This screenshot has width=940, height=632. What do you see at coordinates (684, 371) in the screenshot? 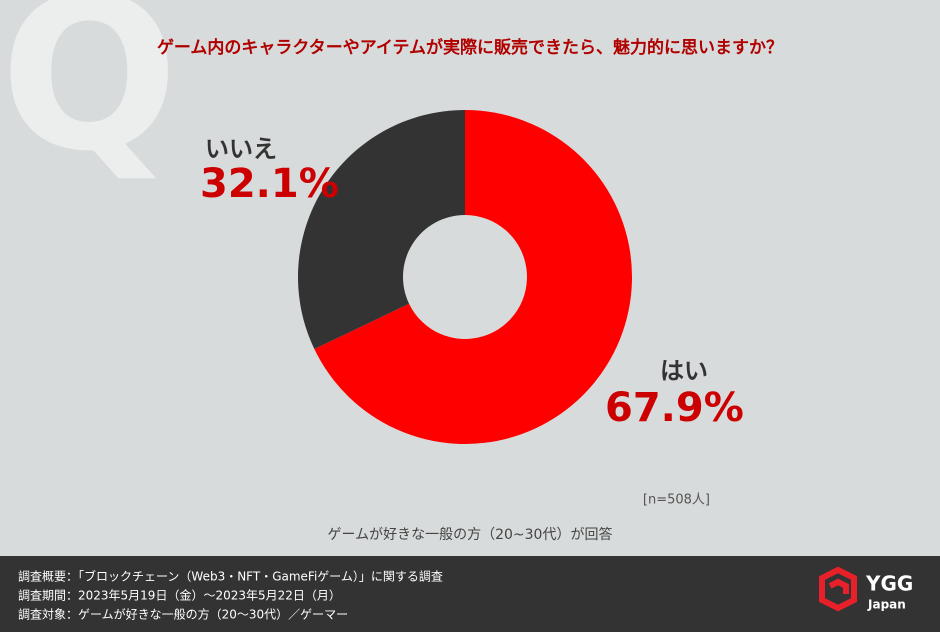
I see `category-label: はい` at bounding box center [684, 371].